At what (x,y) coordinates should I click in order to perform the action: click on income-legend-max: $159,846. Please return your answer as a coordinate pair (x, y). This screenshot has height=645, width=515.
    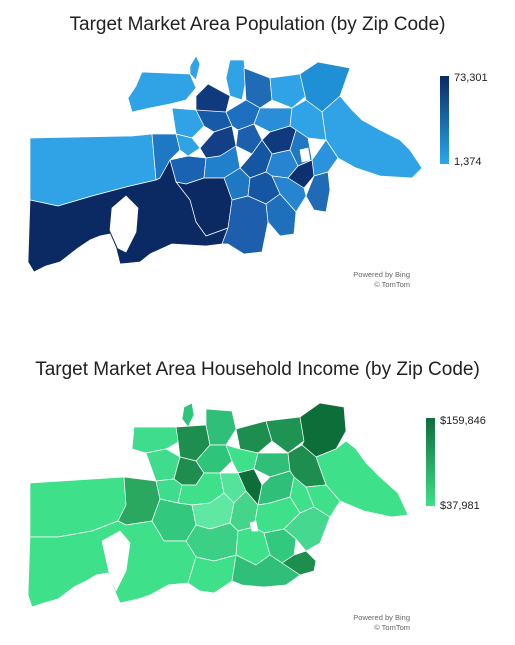
    Looking at the image, I should click on (463, 421).